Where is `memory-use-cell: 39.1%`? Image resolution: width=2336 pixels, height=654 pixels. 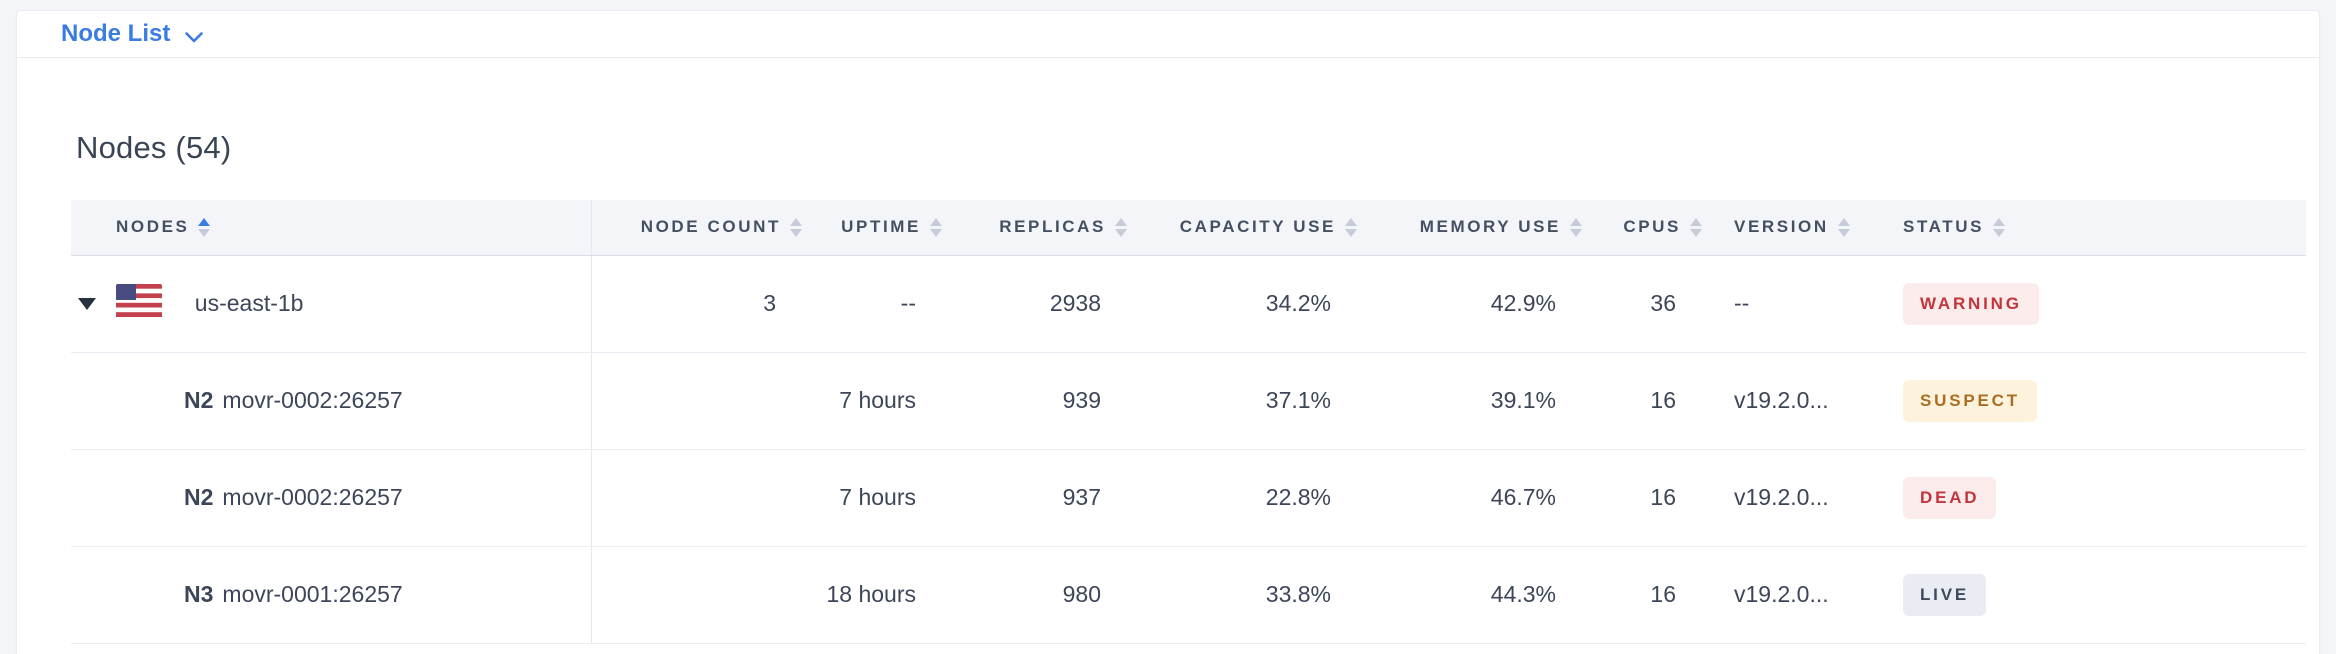 memory-use-cell: 39.1% is located at coordinates (1473, 401).